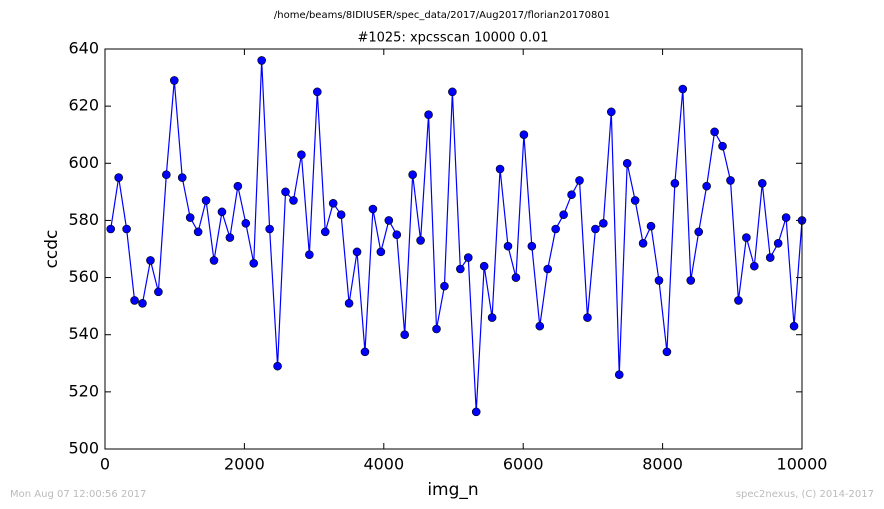 This screenshot has width=884, height=509. I want to click on x-tick-label: 10000, so click(802, 464).